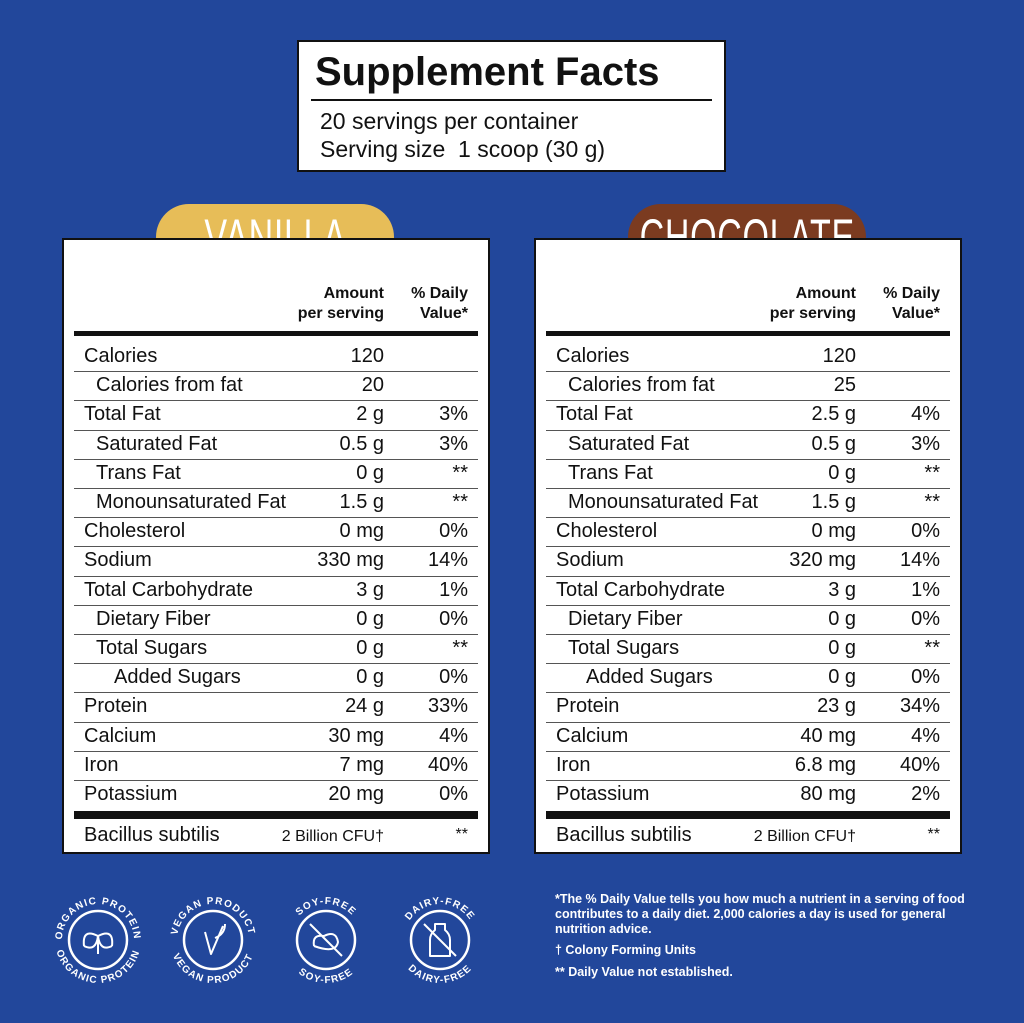  I want to click on amount: 2 g, so click(370, 414).